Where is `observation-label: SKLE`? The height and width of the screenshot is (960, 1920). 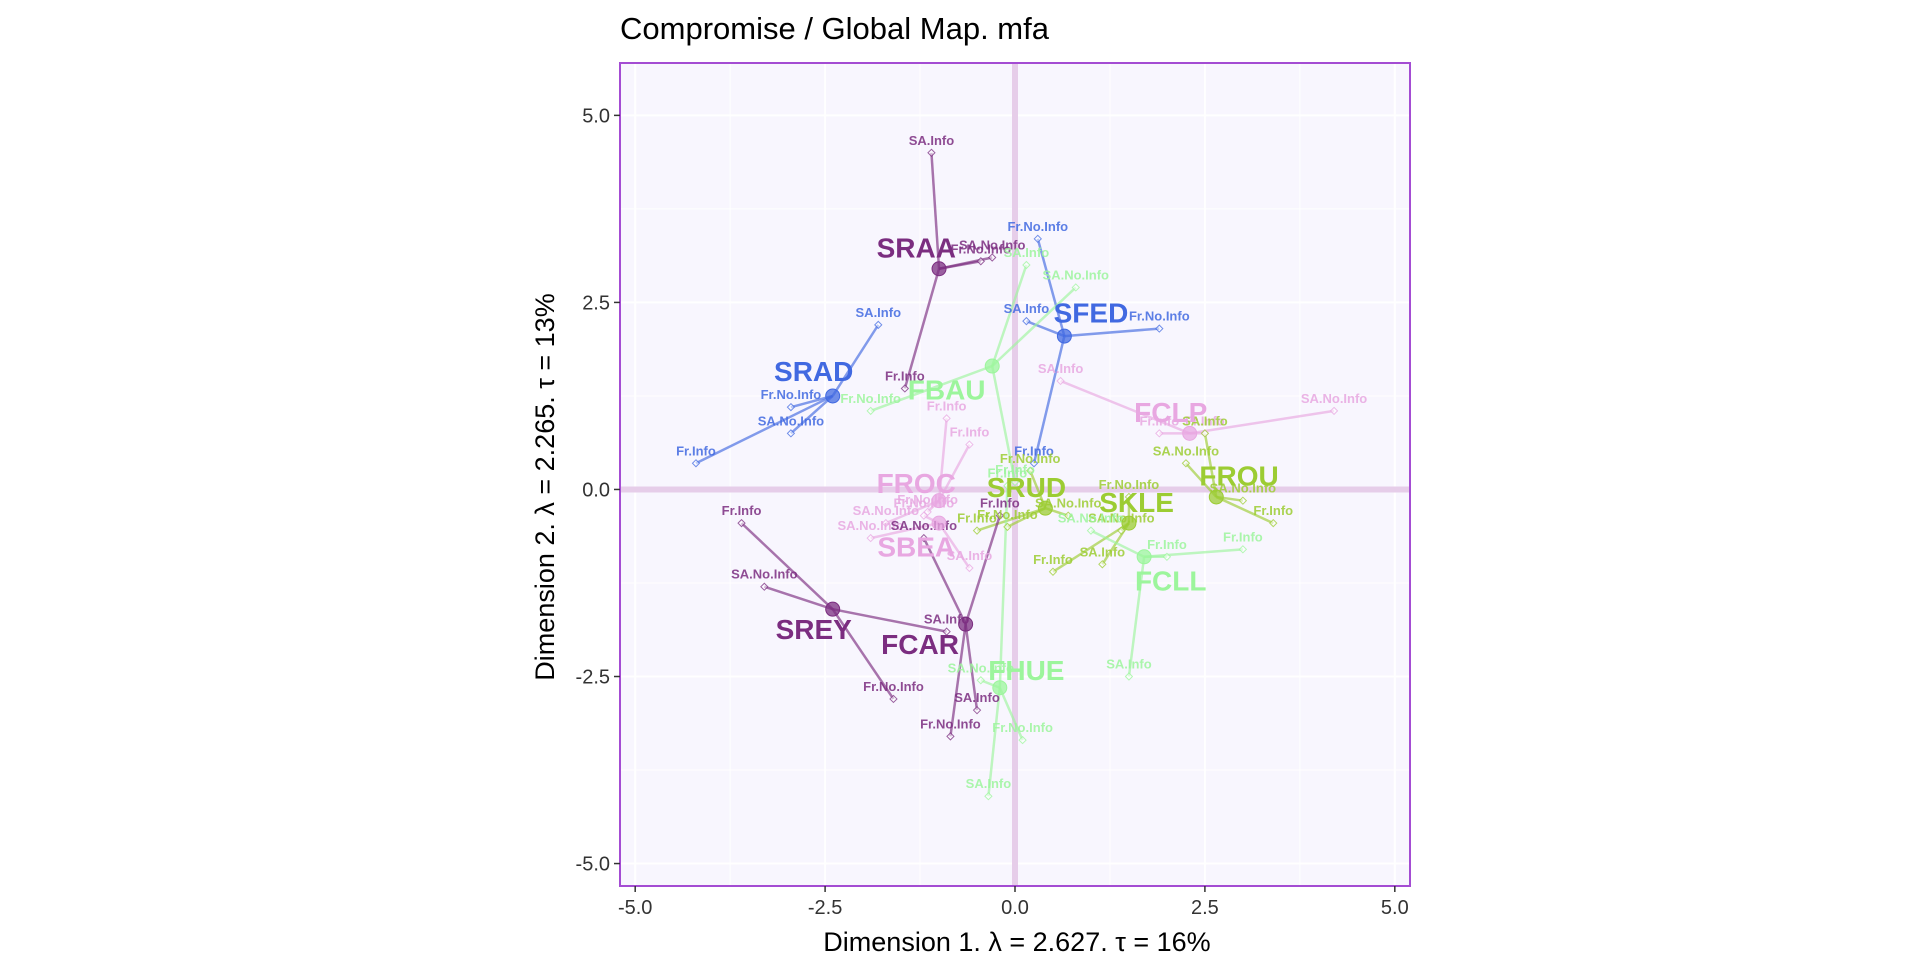 observation-label: SKLE is located at coordinates (1136, 502).